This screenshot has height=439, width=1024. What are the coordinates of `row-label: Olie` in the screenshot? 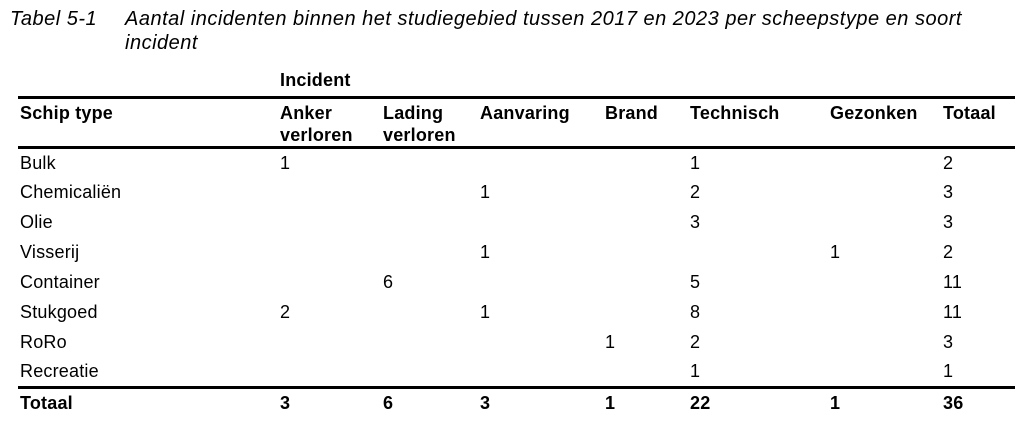 It's located at (36, 222).